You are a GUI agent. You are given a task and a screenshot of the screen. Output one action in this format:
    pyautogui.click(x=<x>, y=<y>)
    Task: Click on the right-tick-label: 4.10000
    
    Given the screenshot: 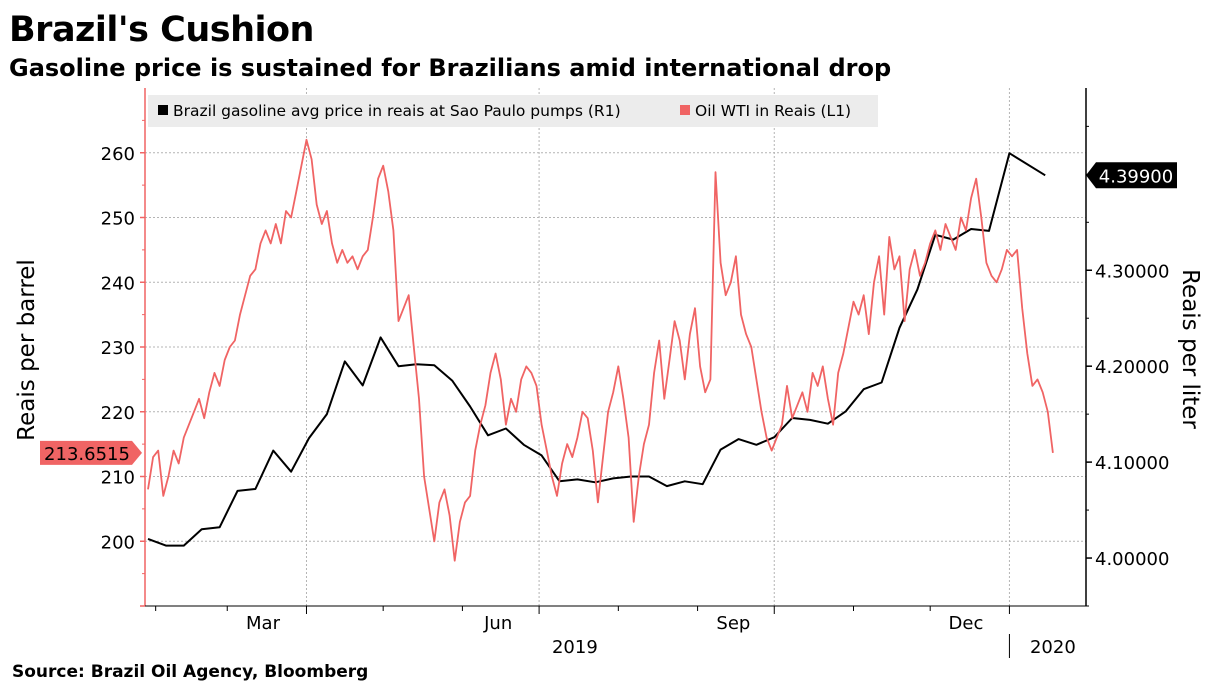 What is the action you would take?
    pyautogui.click(x=1132, y=463)
    